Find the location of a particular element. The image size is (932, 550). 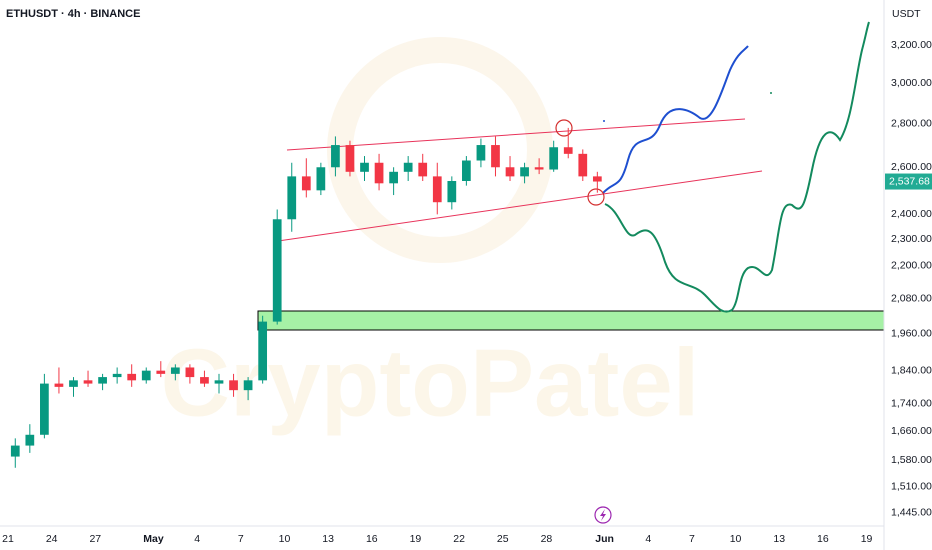

y-tick-label: 2,200.00 is located at coordinates (911, 265).